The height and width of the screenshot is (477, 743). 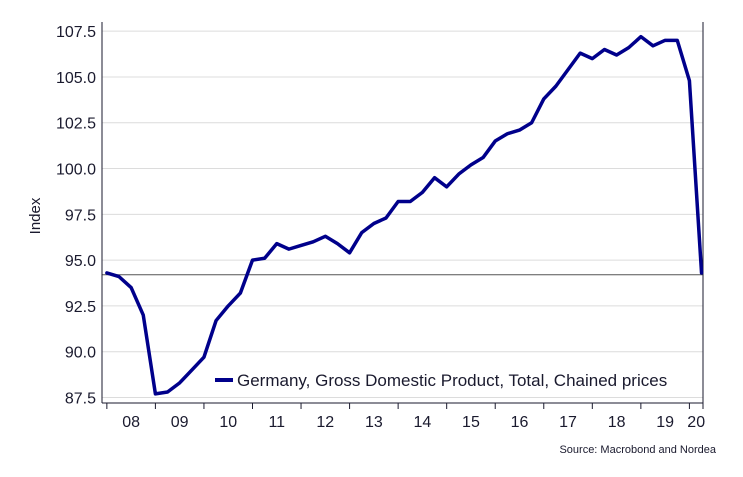 What do you see at coordinates (325, 422) in the screenshot?
I see `x-tick-label: 12` at bounding box center [325, 422].